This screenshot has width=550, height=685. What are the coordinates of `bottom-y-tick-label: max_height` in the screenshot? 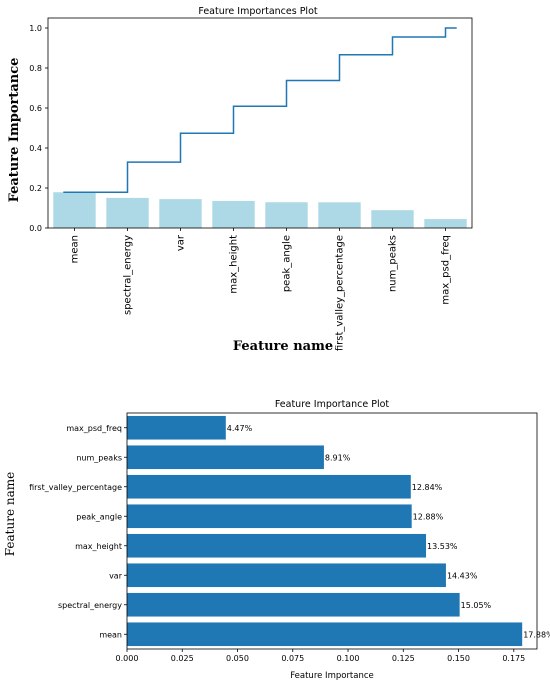 It's located at (98, 546).